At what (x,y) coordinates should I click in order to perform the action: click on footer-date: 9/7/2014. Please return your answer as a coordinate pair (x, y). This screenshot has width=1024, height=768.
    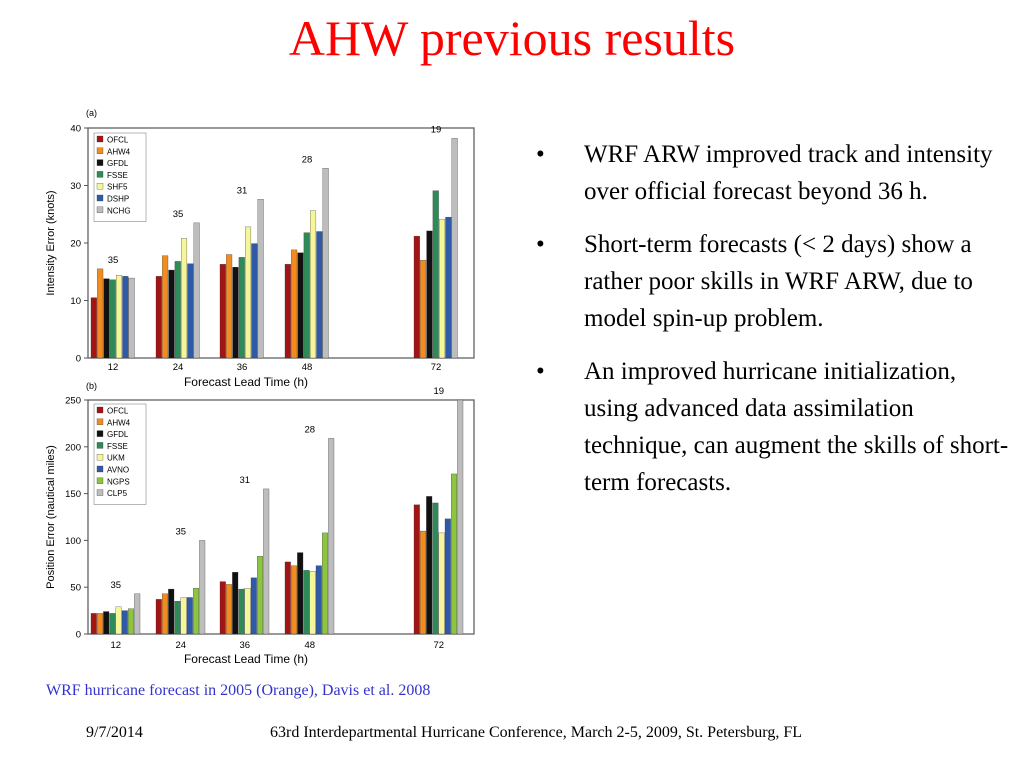
    Looking at the image, I should click on (114, 732).